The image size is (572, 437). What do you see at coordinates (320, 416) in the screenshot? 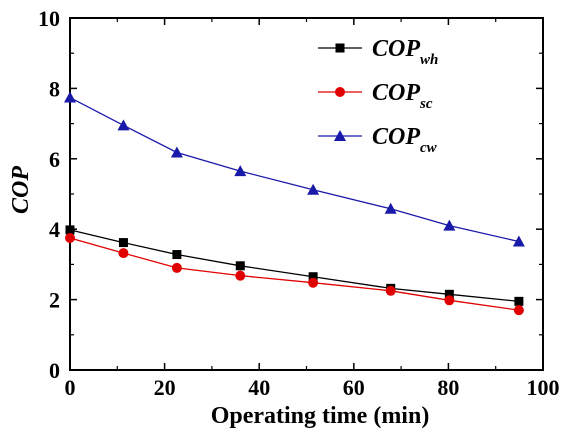
I see `x-axis-title: Operating time (min)` at bounding box center [320, 416].